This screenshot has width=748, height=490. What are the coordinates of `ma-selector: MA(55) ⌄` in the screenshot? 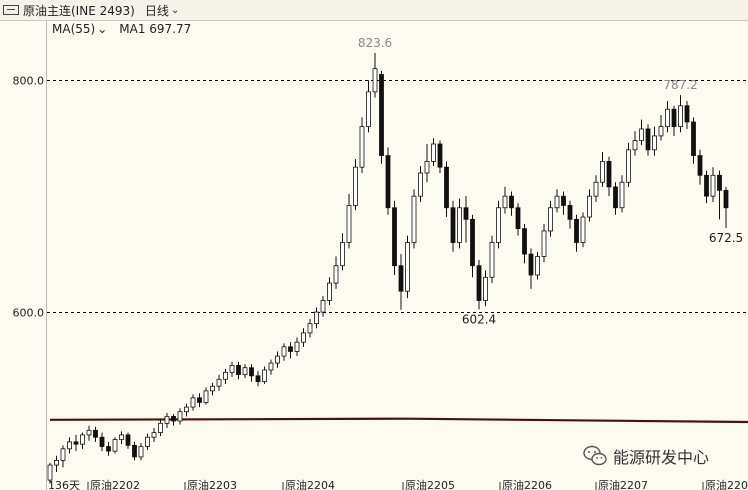 It's located at (79, 29).